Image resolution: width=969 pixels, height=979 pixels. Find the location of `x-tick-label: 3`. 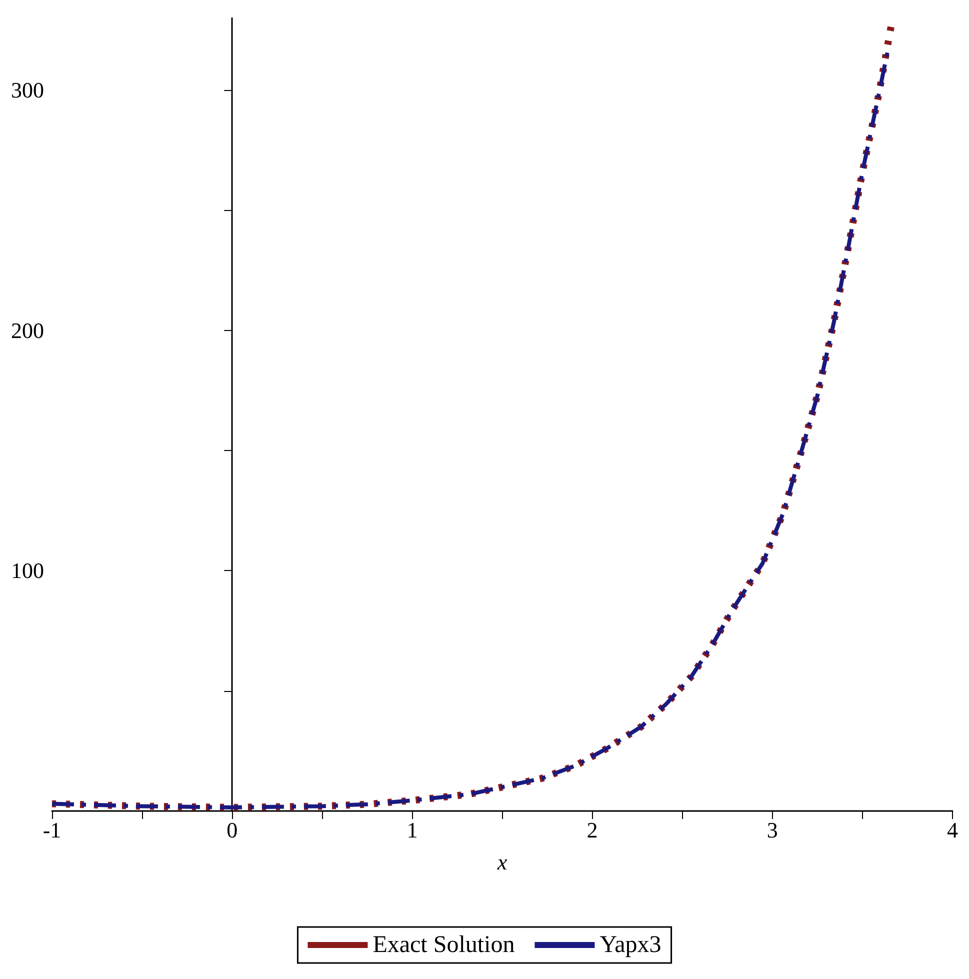

x-tick-label: 3 is located at coordinates (772, 830).